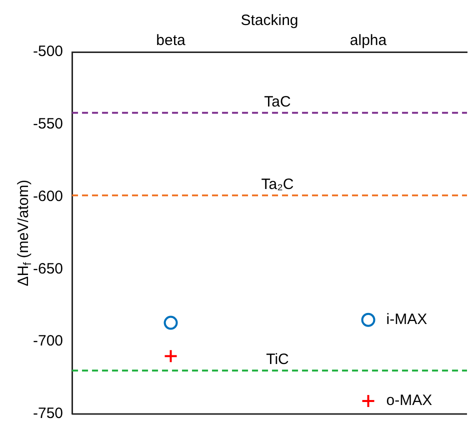  What do you see at coordinates (278, 101) in the screenshot?
I see `ref-line-label: TaC` at bounding box center [278, 101].